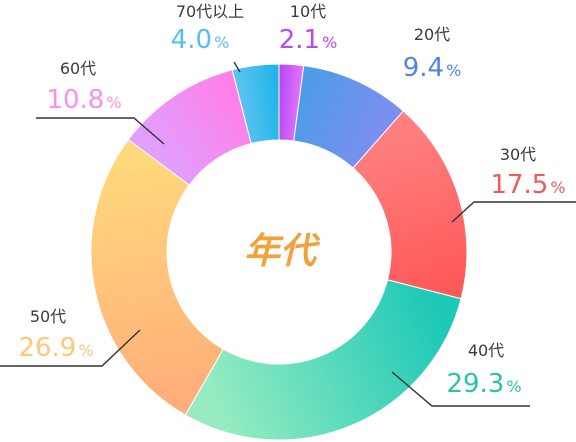 Image resolution: width=576 pixels, height=442 pixels. Describe the element at coordinates (237, 67) in the screenshot. I see `leader-line-70代以上` at that location.